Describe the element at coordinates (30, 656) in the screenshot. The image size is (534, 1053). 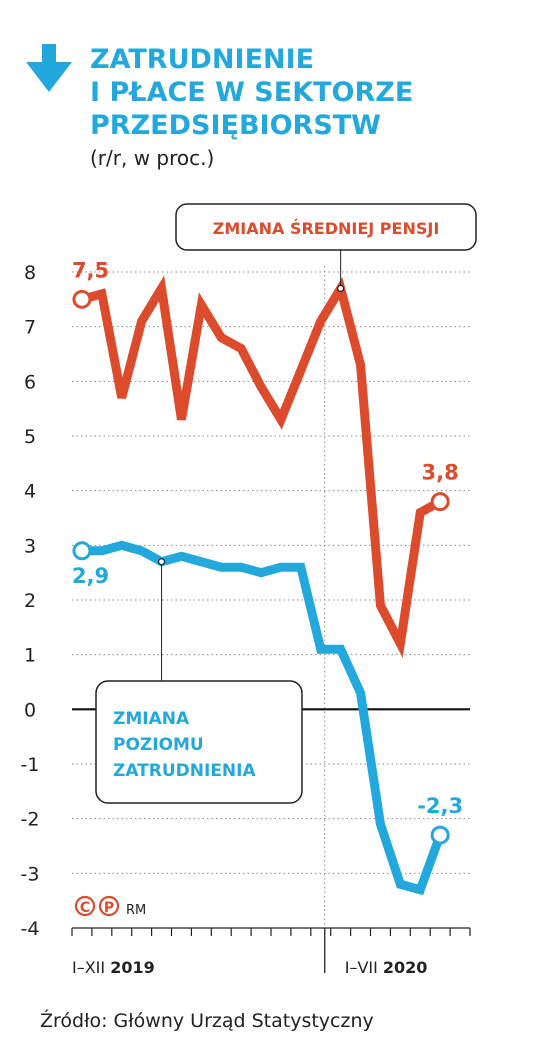
I see `y-tick-label: 1` at that location.